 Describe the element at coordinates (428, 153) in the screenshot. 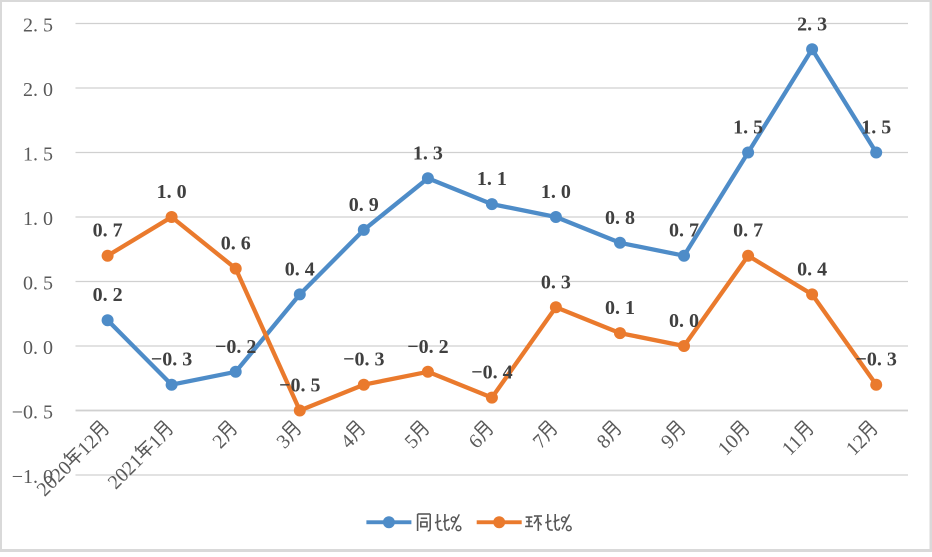

I see `svg-text: 1. 3` at that location.